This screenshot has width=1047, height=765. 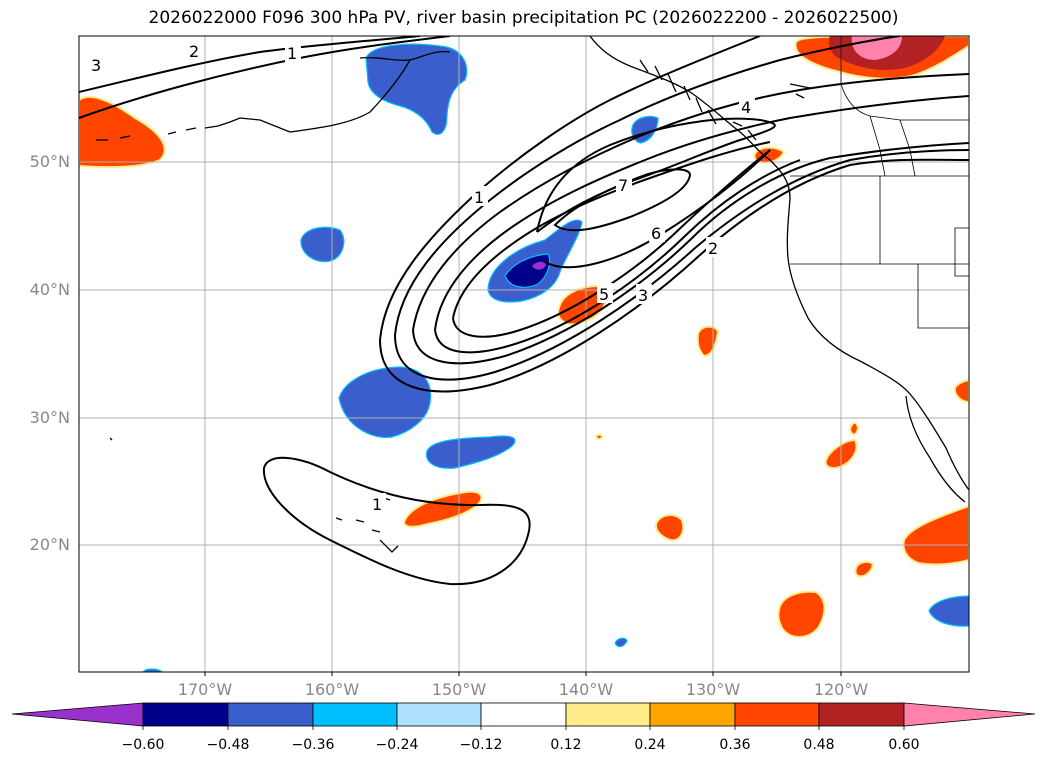 What do you see at coordinates (969, 714) in the screenshot?
I see `colorbar-extend-high` at bounding box center [969, 714].